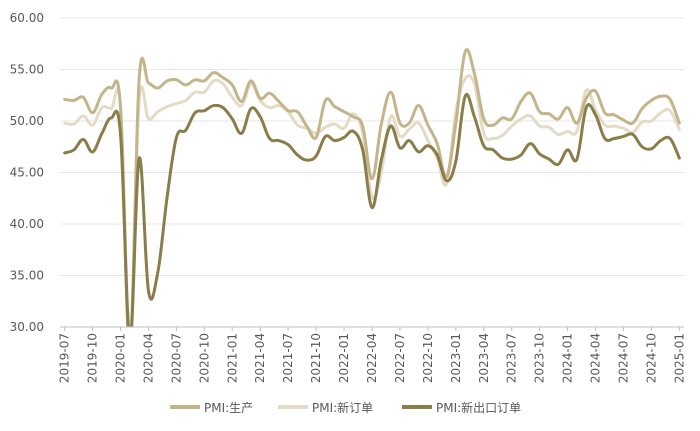 This screenshot has height=431, width=700. What do you see at coordinates (651, 358) in the screenshot?
I see `x-tick-label: 2024-10` at bounding box center [651, 358].